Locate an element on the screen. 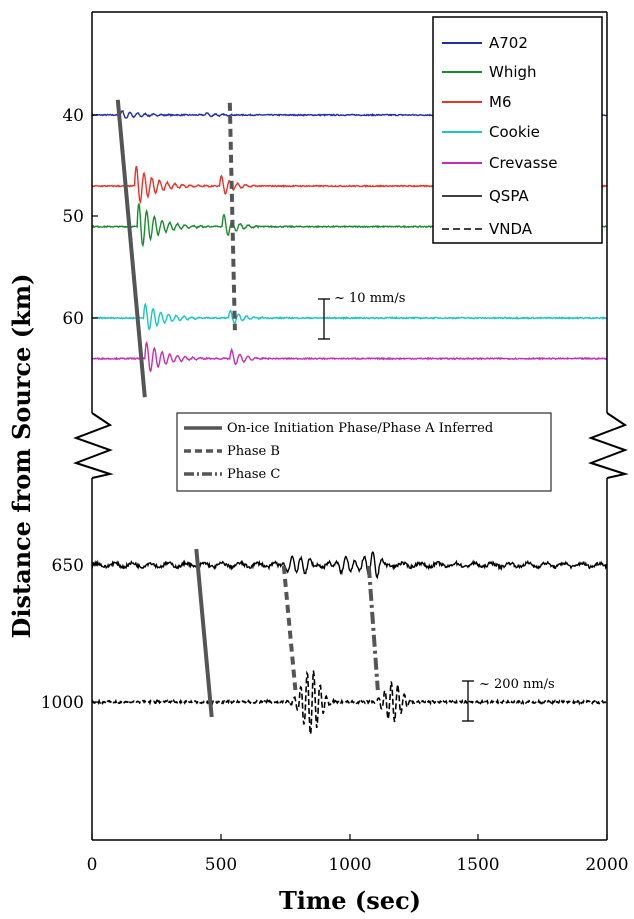 The image size is (634, 919). legend-box is located at coordinates (517, 130).